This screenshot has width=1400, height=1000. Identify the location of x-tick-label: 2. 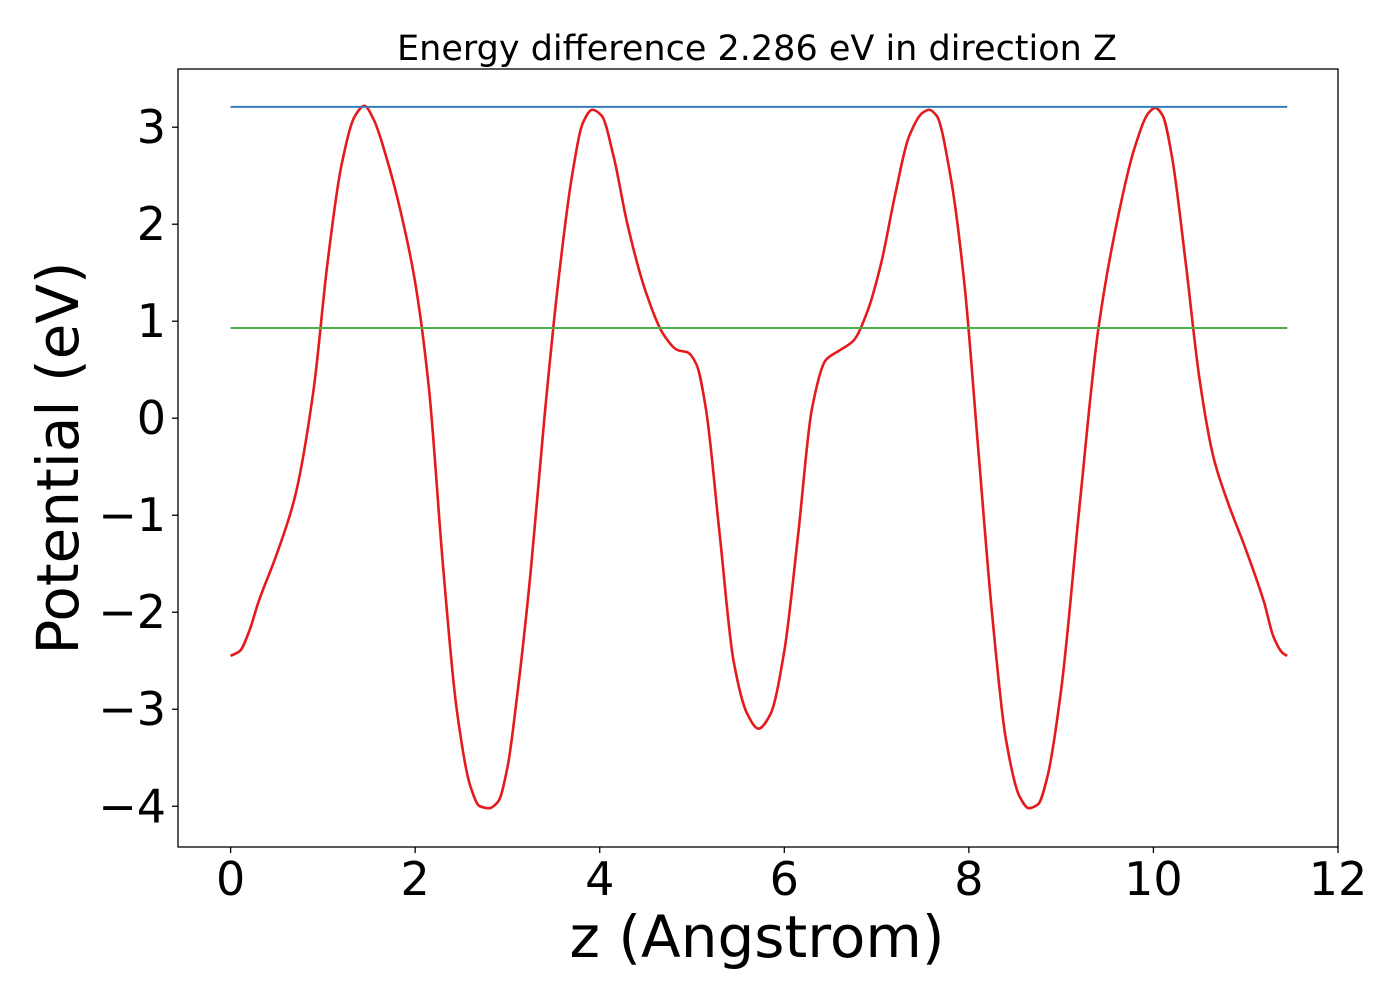
(415, 879).